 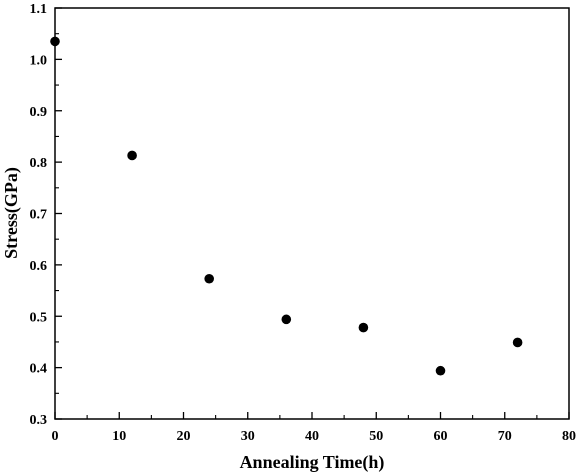 What do you see at coordinates (39, 163) in the screenshot?
I see `y-tick-label: 0.8` at bounding box center [39, 163].